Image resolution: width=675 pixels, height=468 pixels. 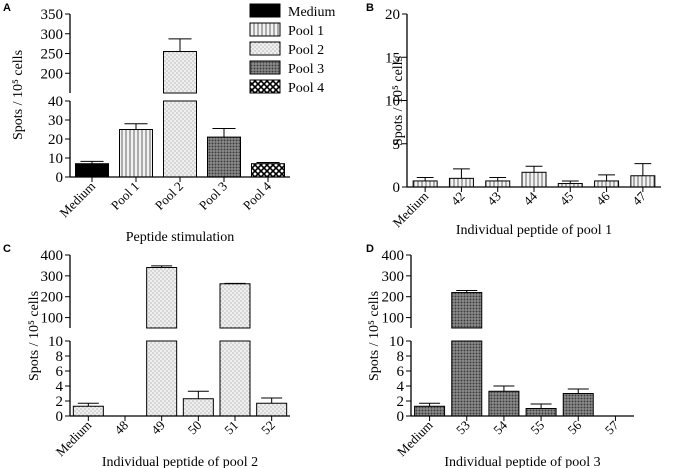 What do you see at coordinates (500, 427) in the screenshot?
I see `x-tick-label: 54` at bounding box center [500, 427].